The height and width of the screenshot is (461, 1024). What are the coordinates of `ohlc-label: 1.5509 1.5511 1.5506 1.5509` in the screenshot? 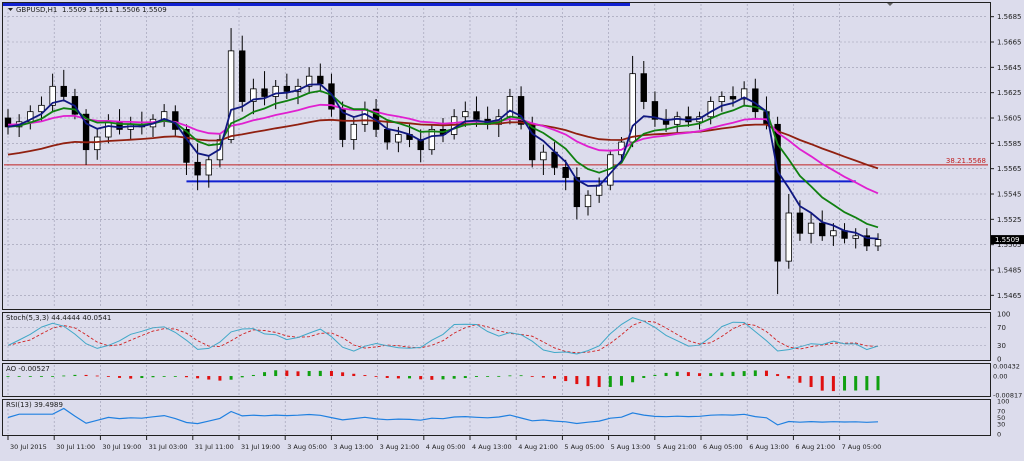 It's located at (114, 10).